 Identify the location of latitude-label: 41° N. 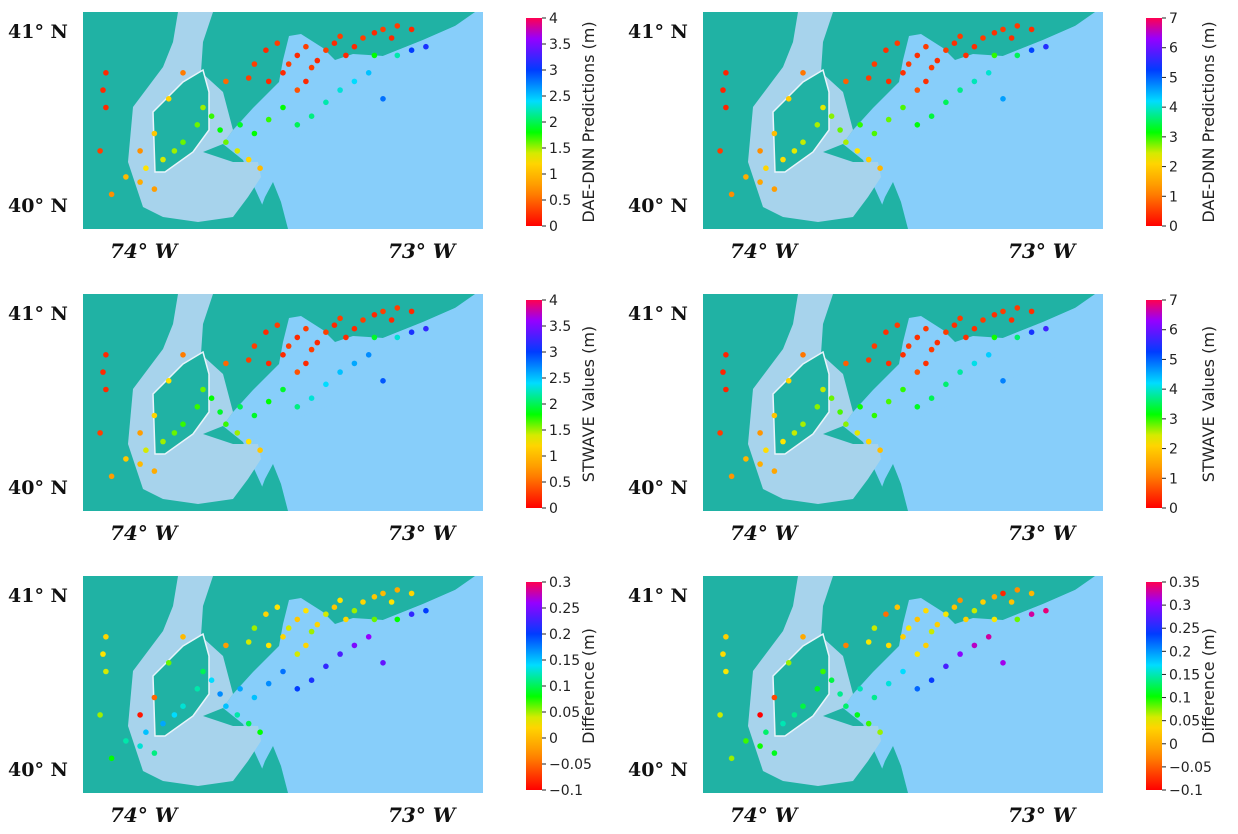
(38, 314).